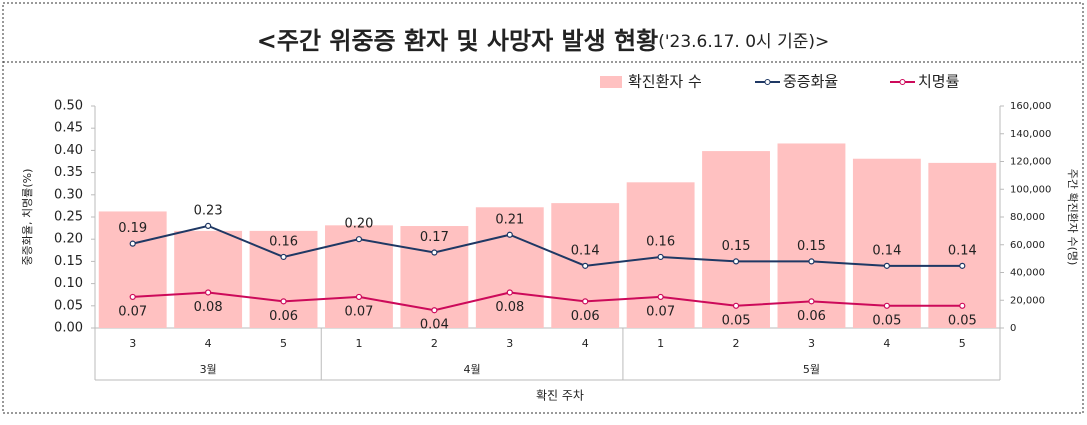  I want to click on y-tick-label: 0.20, so click(68, 239).